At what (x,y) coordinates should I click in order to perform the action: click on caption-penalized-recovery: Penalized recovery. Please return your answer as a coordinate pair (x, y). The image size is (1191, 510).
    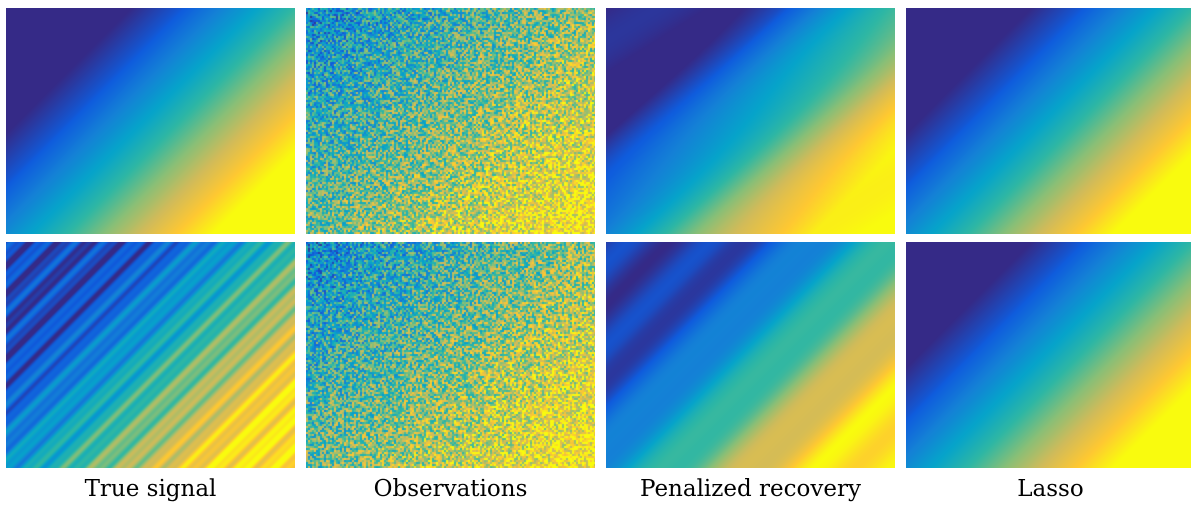
    Looking at the image, I should click on (750, 489).